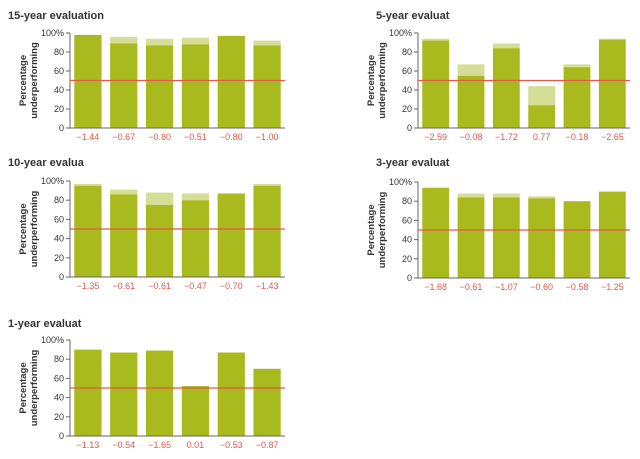 The width and height of the screenshot is (640, 459). I want to click on panel-3-x-tick-label-1: −1.35, so click(88, 286).